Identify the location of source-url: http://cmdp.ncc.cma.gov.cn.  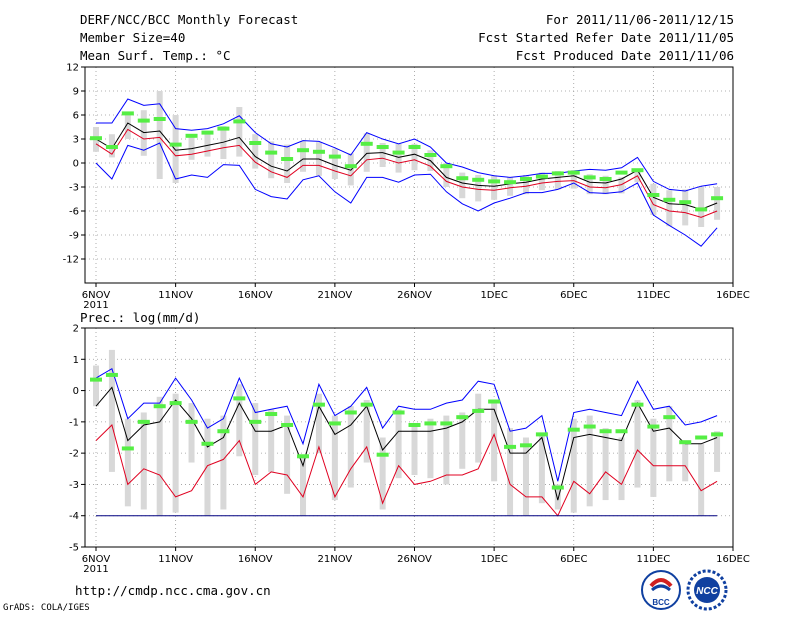
(173, 590).